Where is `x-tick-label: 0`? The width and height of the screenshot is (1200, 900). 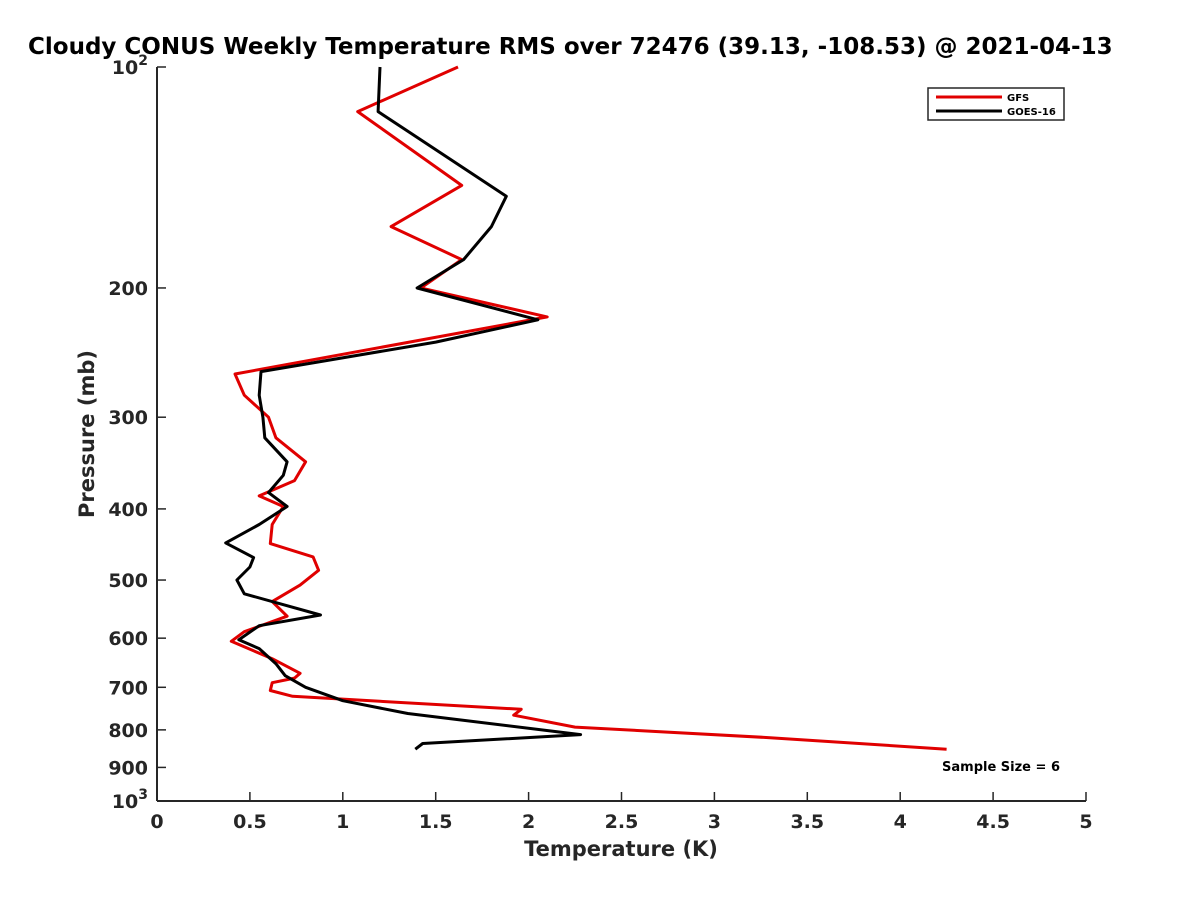
x-tick-label: 0 is located at coordinates (156, 822).